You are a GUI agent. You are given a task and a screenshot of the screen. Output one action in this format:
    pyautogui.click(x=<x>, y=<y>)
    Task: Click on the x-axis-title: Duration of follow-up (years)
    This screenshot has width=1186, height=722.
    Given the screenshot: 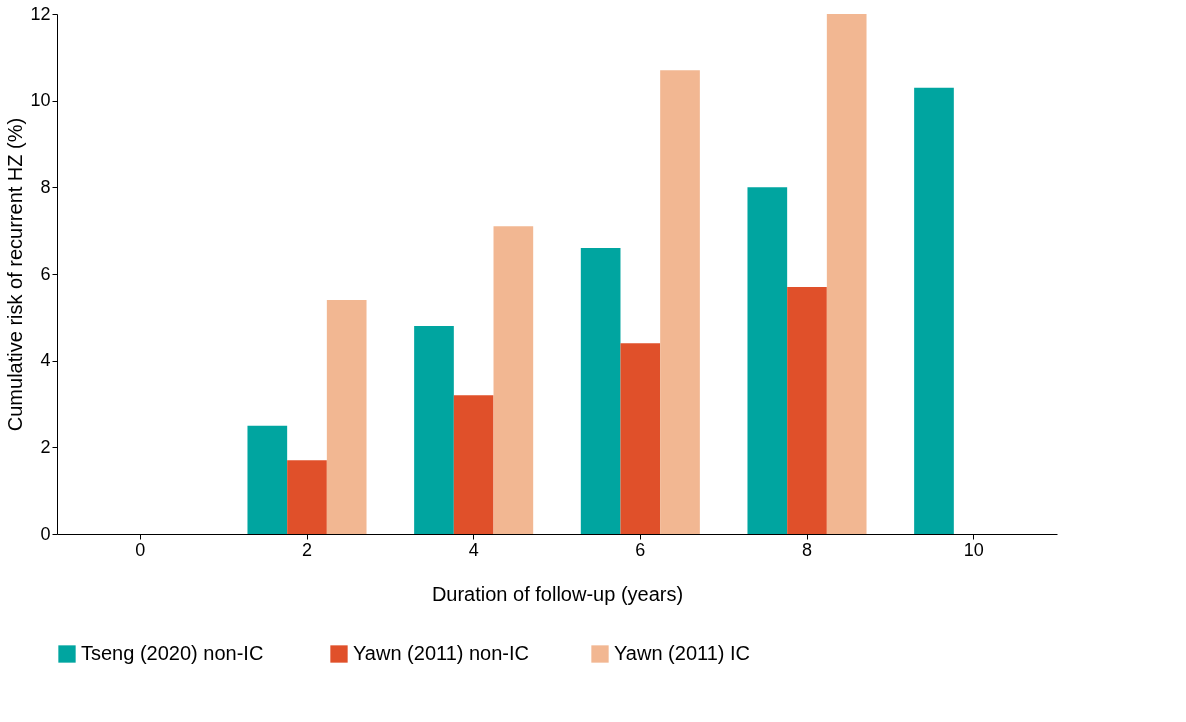 What is the action you would take?
    pyautogui.click(x=557, y=593)
    